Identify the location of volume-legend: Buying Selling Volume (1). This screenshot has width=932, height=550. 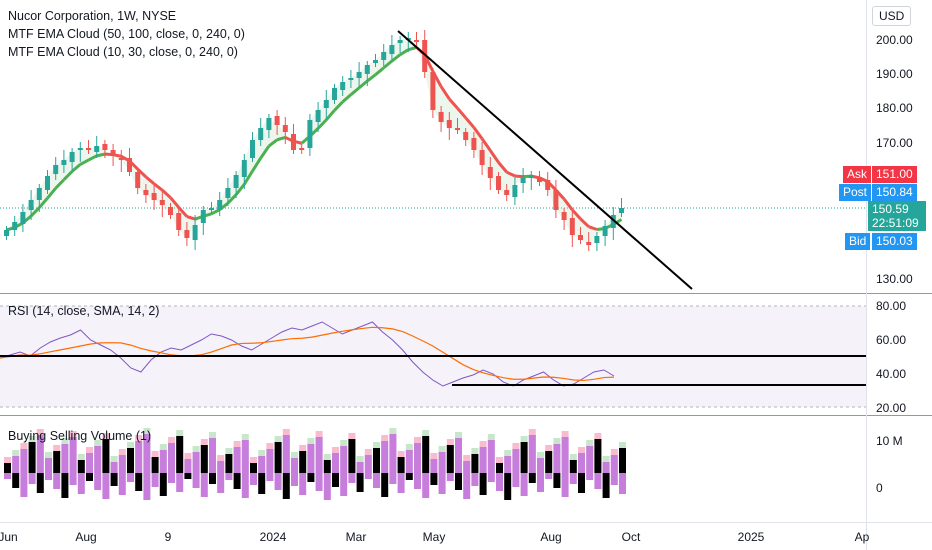
(80, 436).